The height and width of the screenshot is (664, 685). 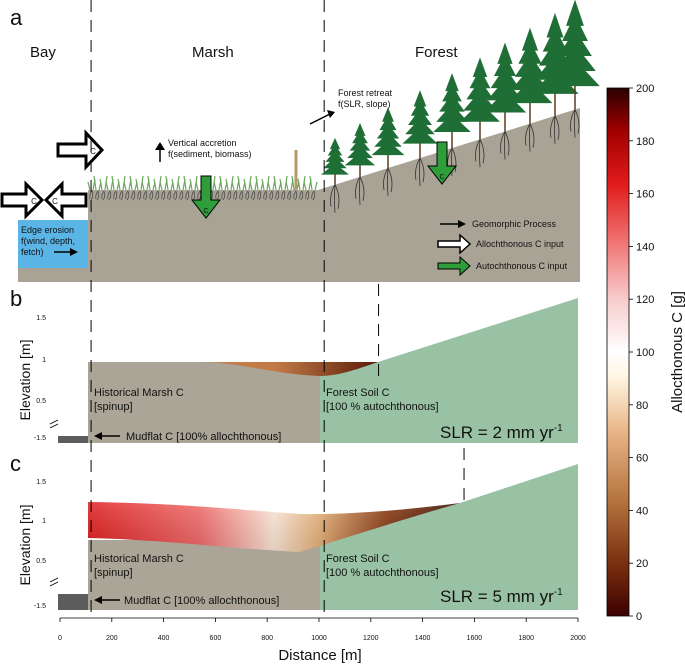 What do you see at coordinates (41, 401) in the screenshot?
I see `panel-b-ytick: 0.5` at bounding box center [41, 401].